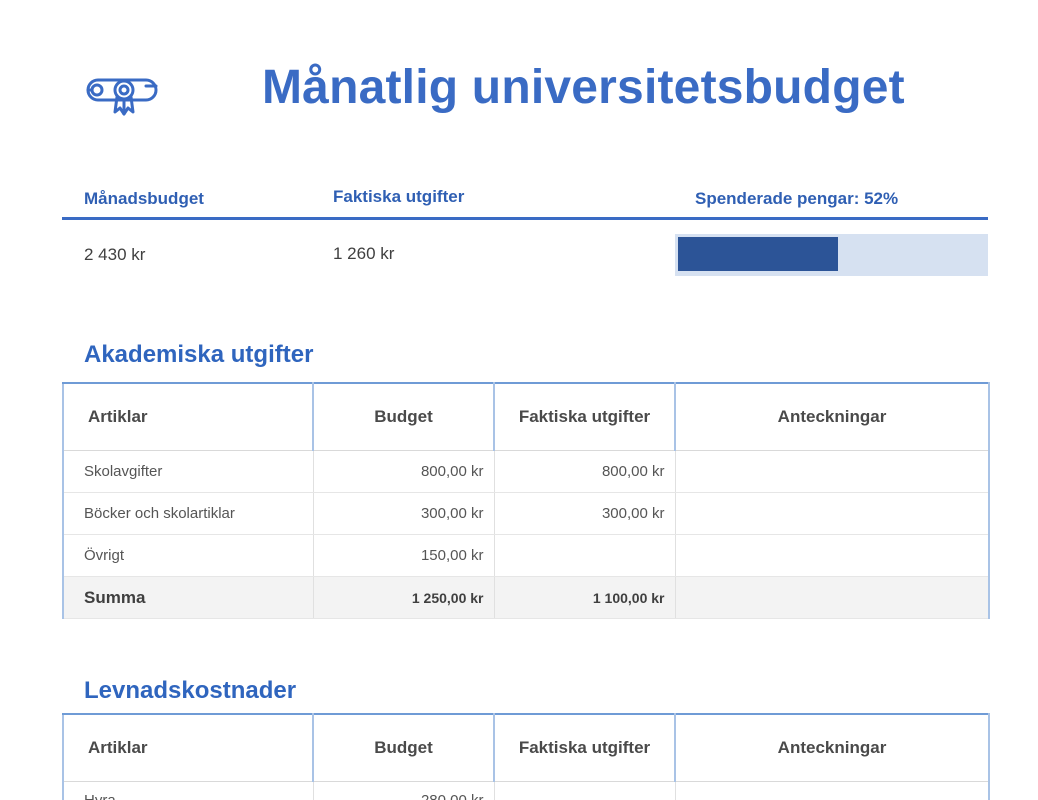 This screenshot has width=1038, height=800. Describe the element at coordinates (583, 87) in the screenshot. I see `page-title: Månatlig universitetsbudget` at that location.